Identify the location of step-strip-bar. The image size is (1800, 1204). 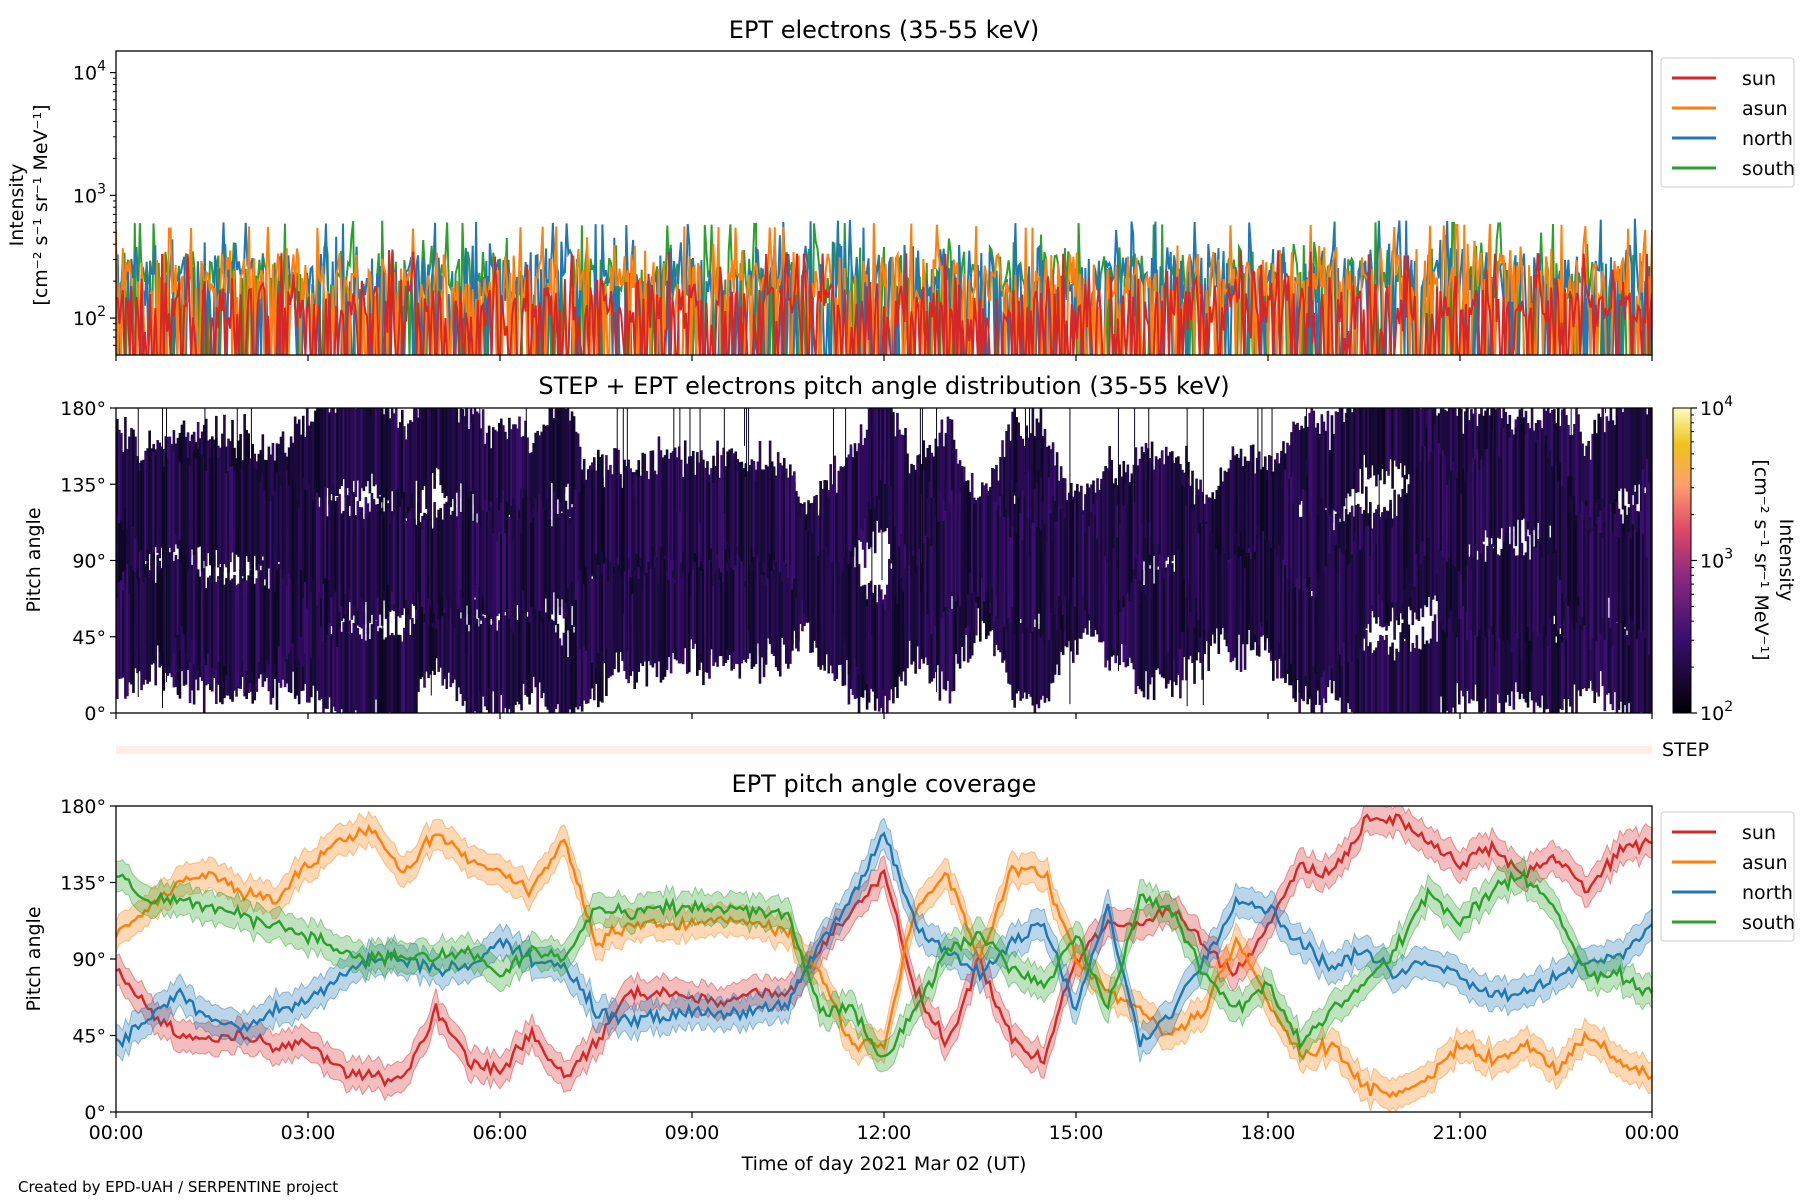
(884, 750).